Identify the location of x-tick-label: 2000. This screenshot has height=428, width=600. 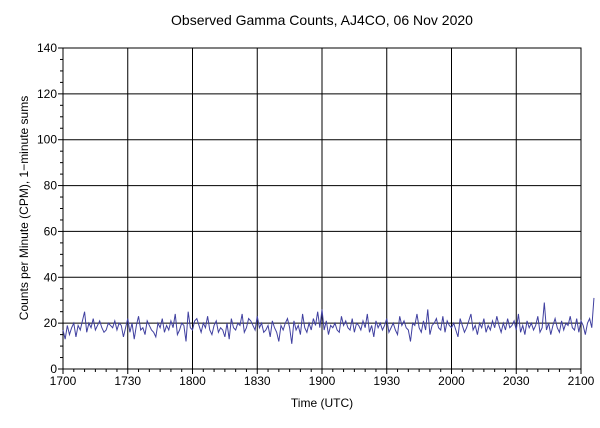
(451, 381).